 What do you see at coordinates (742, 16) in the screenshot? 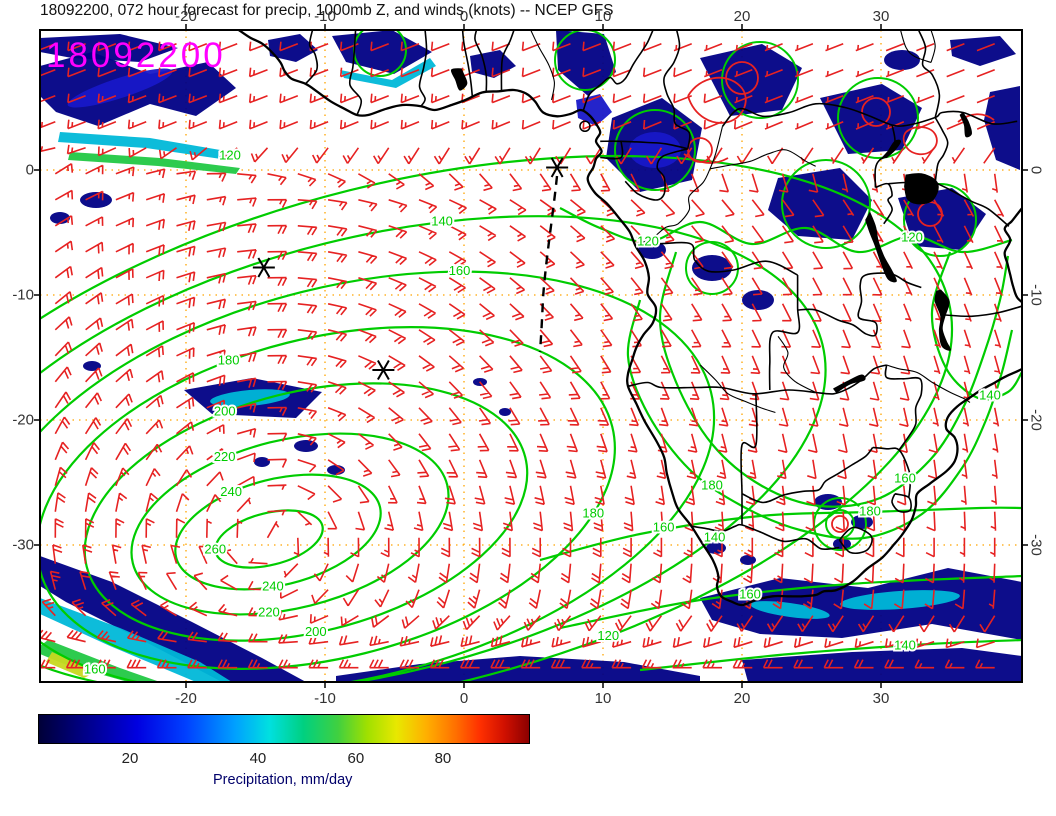
I see `x-axis-tick-label-top: 20` at bounding box center [742, 16].